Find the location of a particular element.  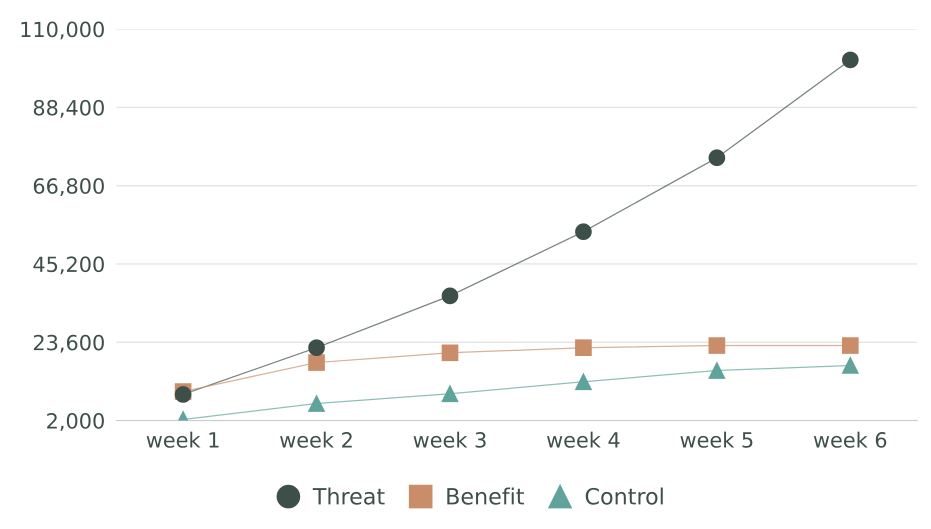

x-tick-label: week 1 is located at coordinates (182, 440).